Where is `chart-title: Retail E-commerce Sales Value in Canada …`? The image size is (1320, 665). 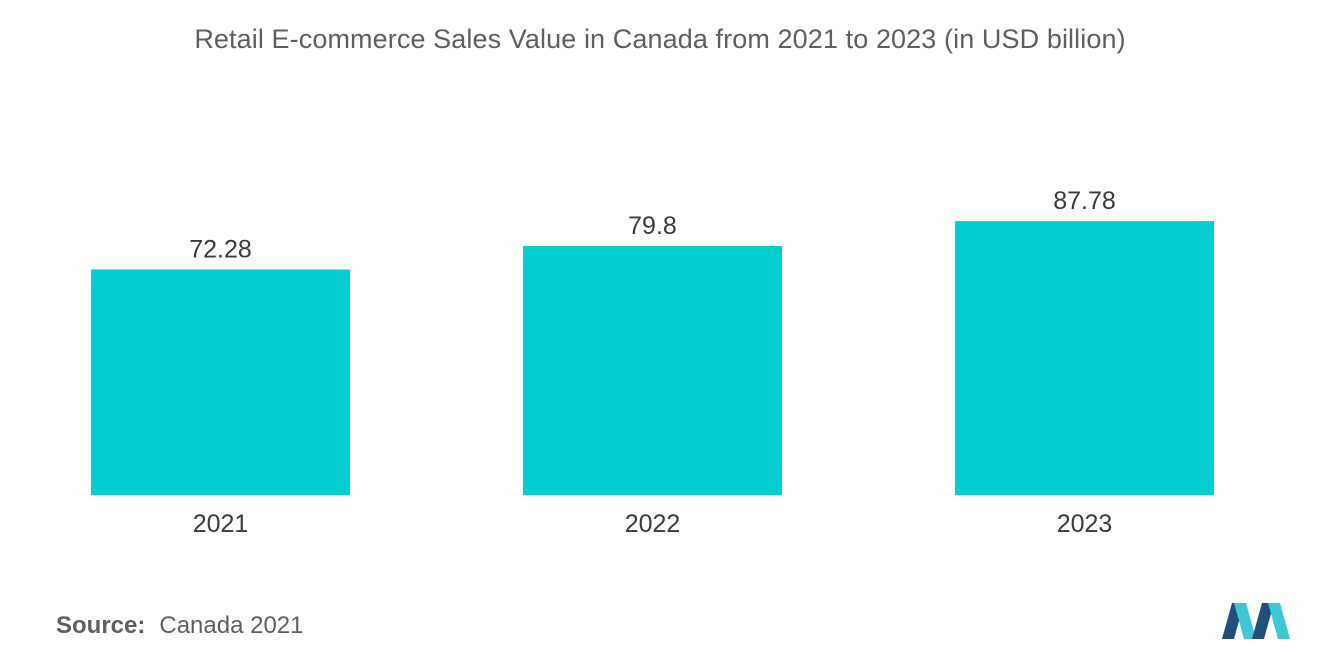
chart-title: Retail E-commerce Sales Value in Canada … is located at coordinates (660, 39).